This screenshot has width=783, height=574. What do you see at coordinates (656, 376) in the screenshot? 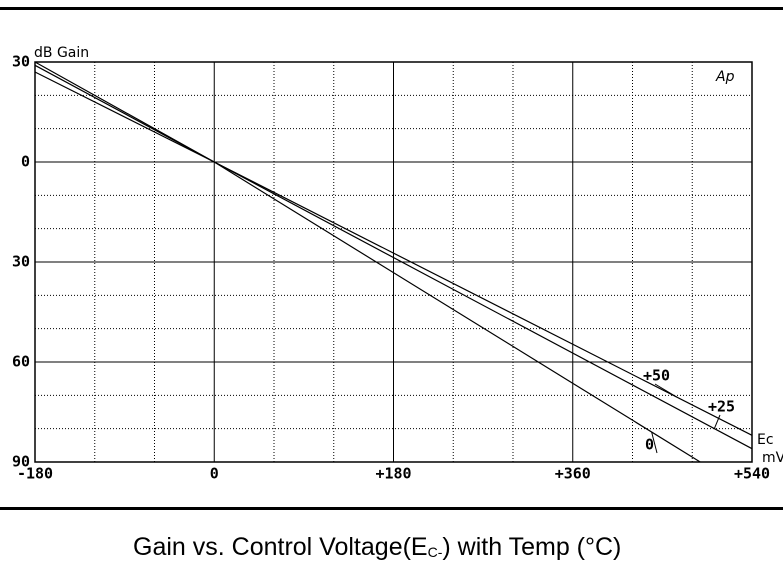
I see `series-label: +50` at bounding box center [656, 376].